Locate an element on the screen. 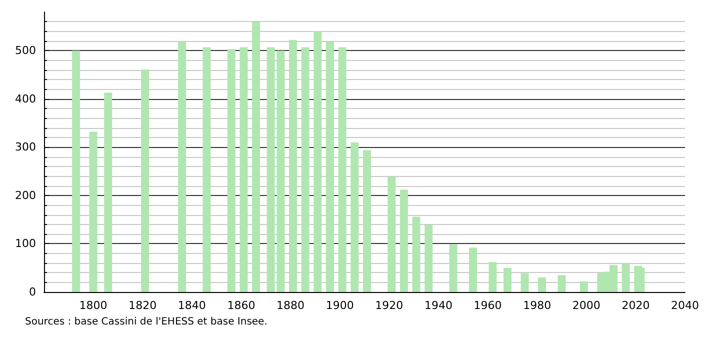  x-tick-label: 1800 is located at coordinates (93, 305).